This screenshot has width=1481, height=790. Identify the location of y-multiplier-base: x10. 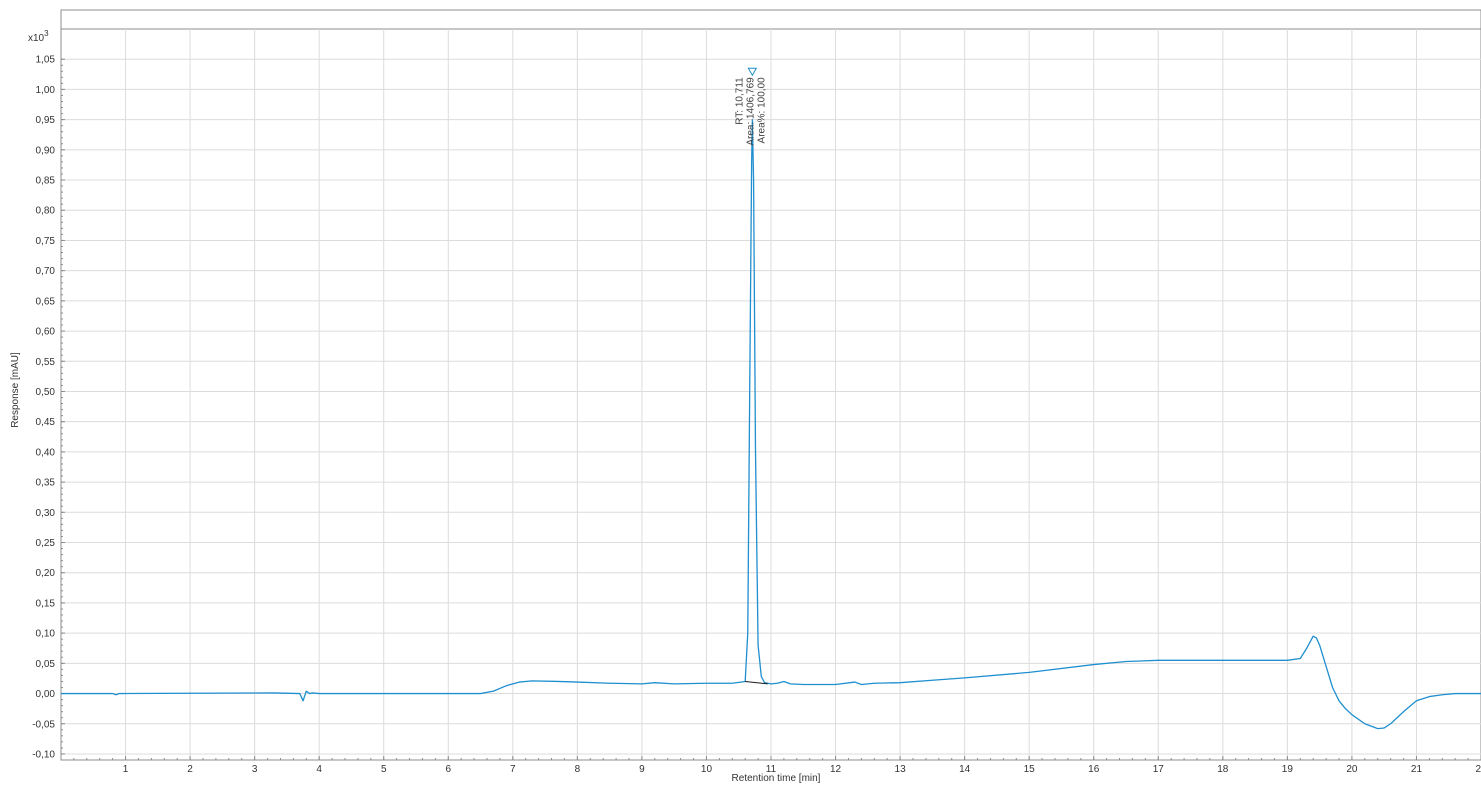
(36, 38).